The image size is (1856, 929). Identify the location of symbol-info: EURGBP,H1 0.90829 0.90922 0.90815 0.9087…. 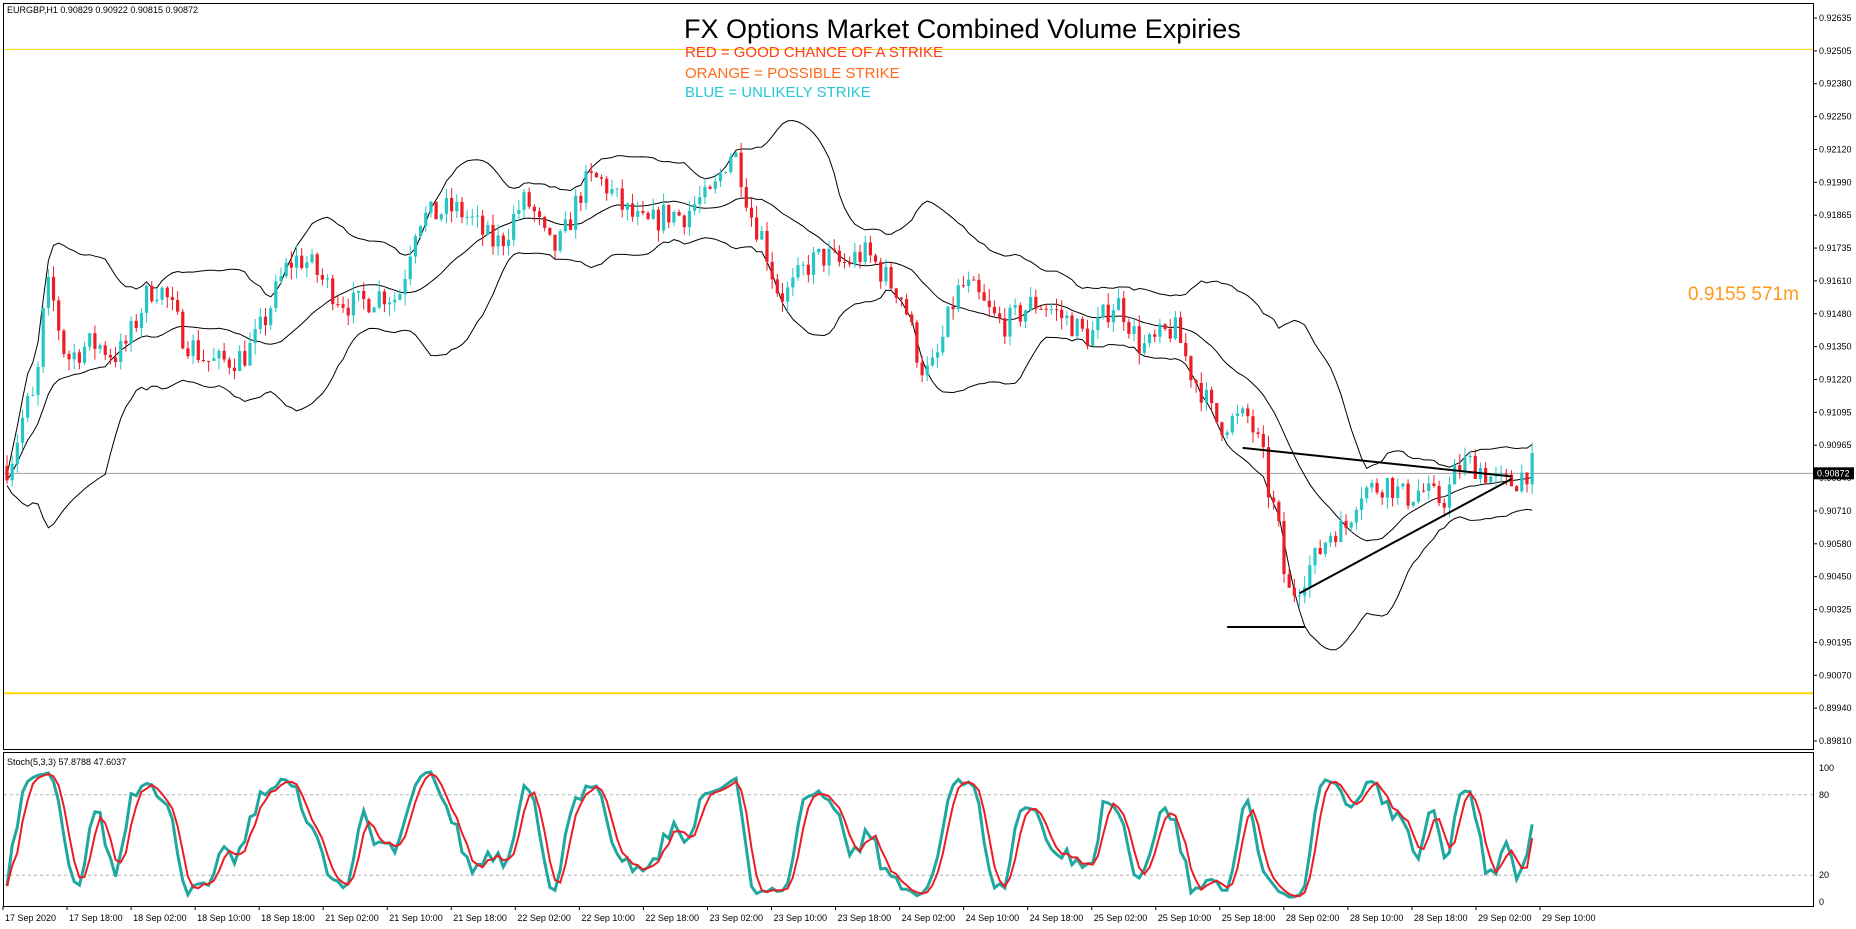
(102, 10).